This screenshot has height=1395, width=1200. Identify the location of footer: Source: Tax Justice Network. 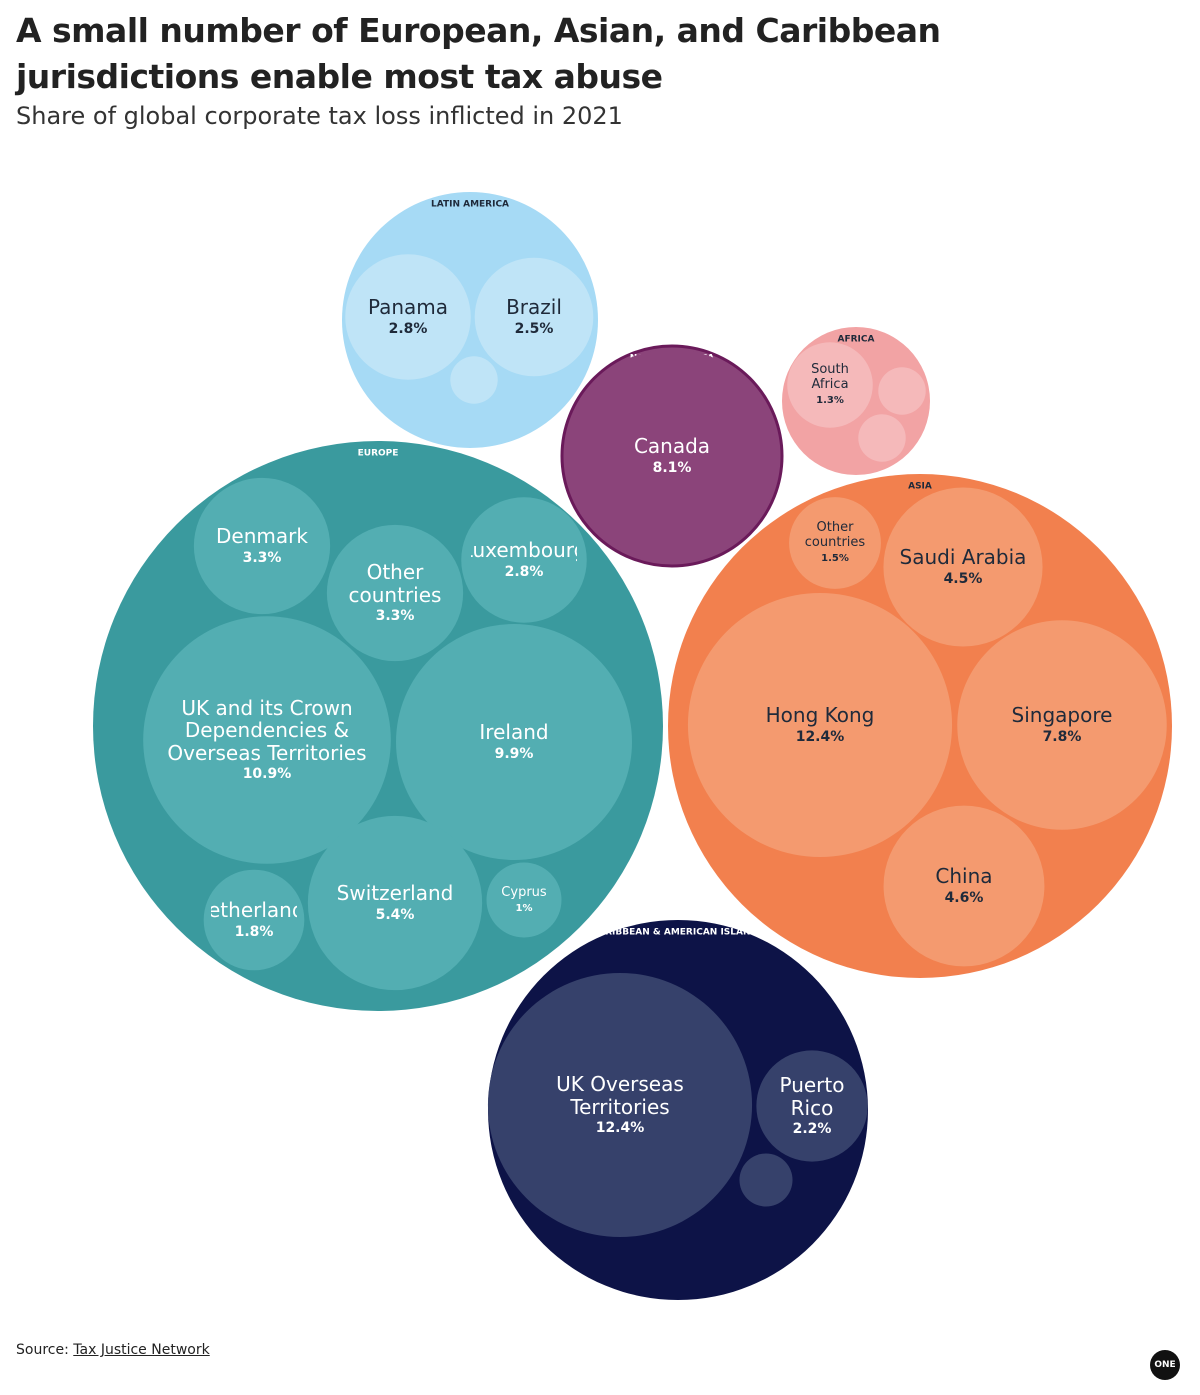
(113, 1350).